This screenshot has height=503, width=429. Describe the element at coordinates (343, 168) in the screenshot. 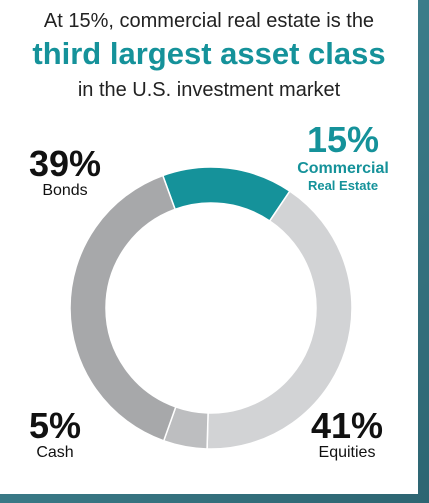

I see `name-commercial: Commercial` at that location.